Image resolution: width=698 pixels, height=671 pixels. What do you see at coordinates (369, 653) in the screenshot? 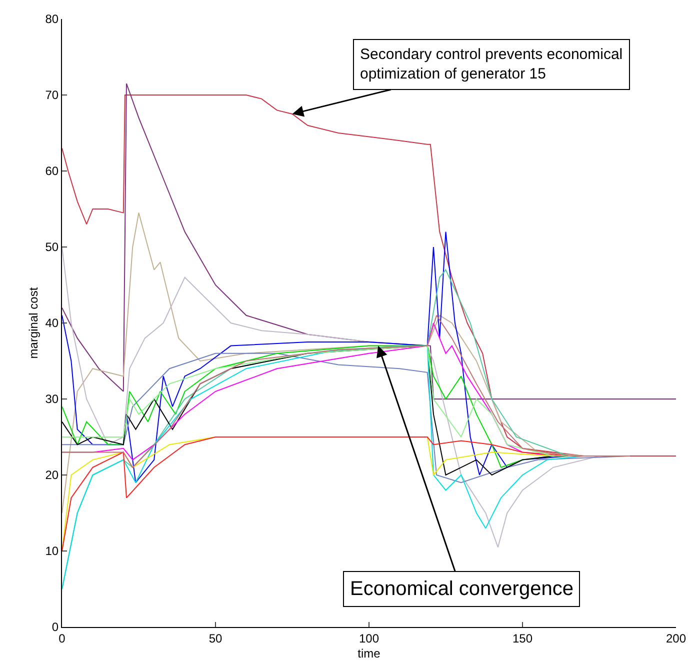
I see `x-axis-title: time` at bounding box center [369, 653].